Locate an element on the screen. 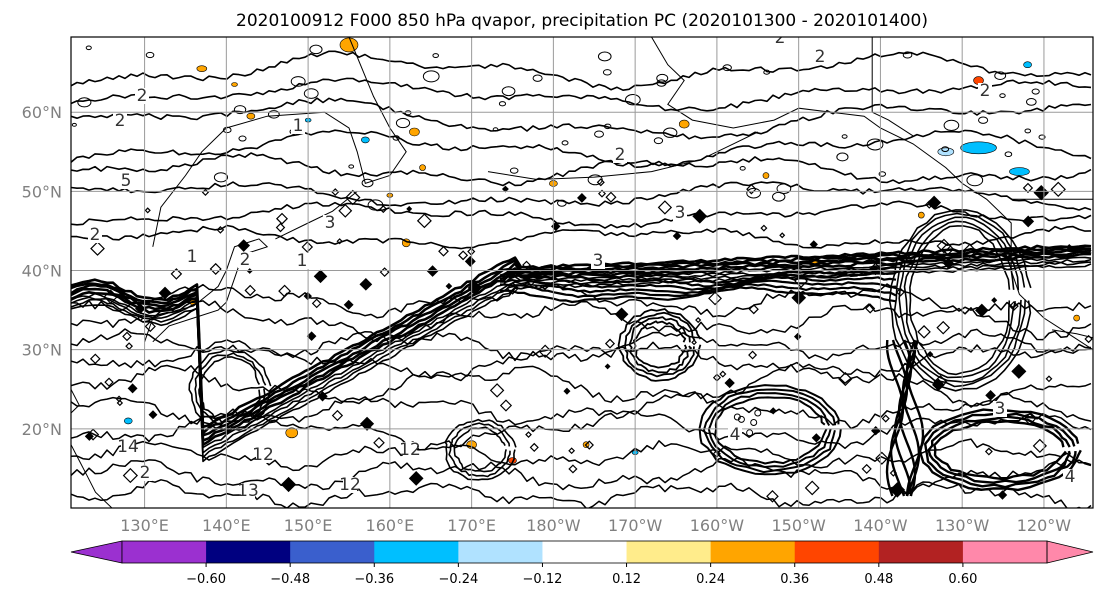  colorbar-tick-label: −0.36 is located at coordinates (374, 579).